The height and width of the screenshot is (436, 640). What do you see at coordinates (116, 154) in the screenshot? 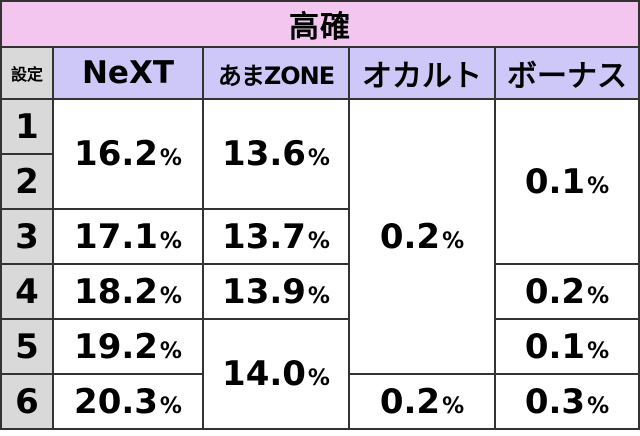
I see `next-rate-s12-value: 16.2` at bounding box center [116, 154].